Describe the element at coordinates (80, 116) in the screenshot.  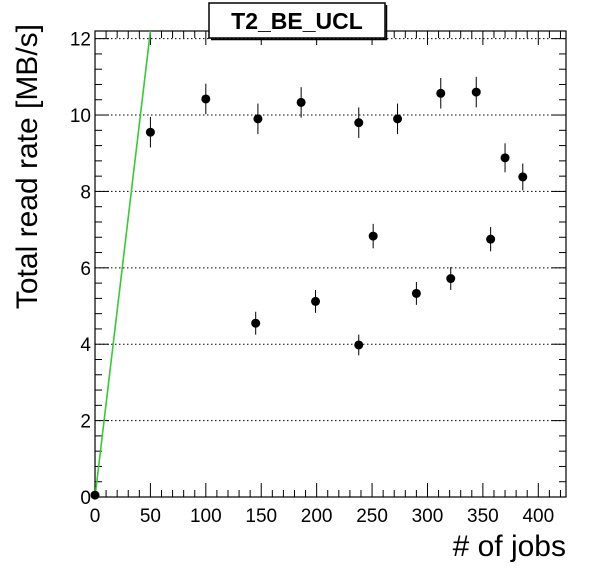
I see `y-tick-label: 10` at that location.